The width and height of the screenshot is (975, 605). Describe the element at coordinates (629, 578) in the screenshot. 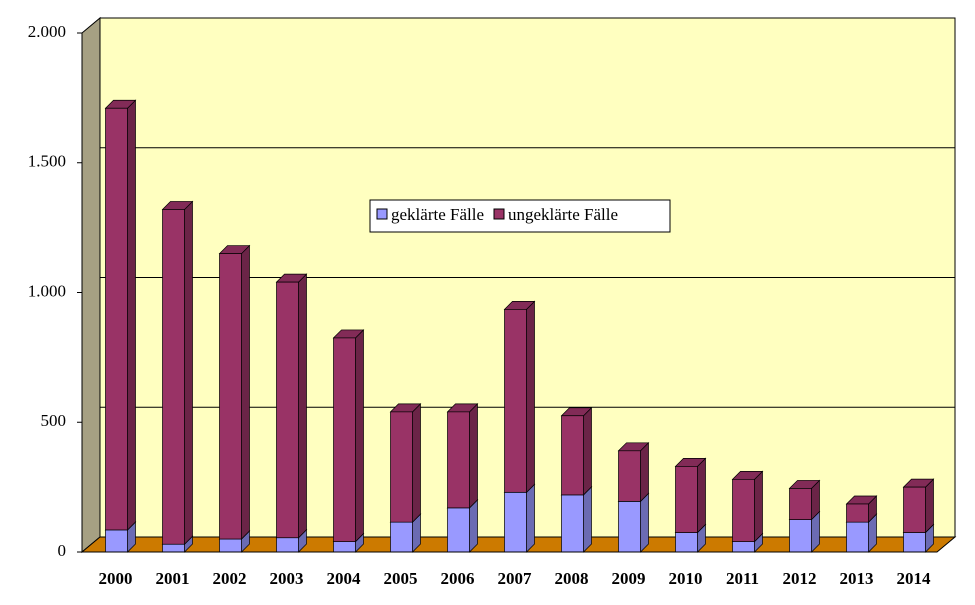

I see `x-tick-label: 2009` at that location.